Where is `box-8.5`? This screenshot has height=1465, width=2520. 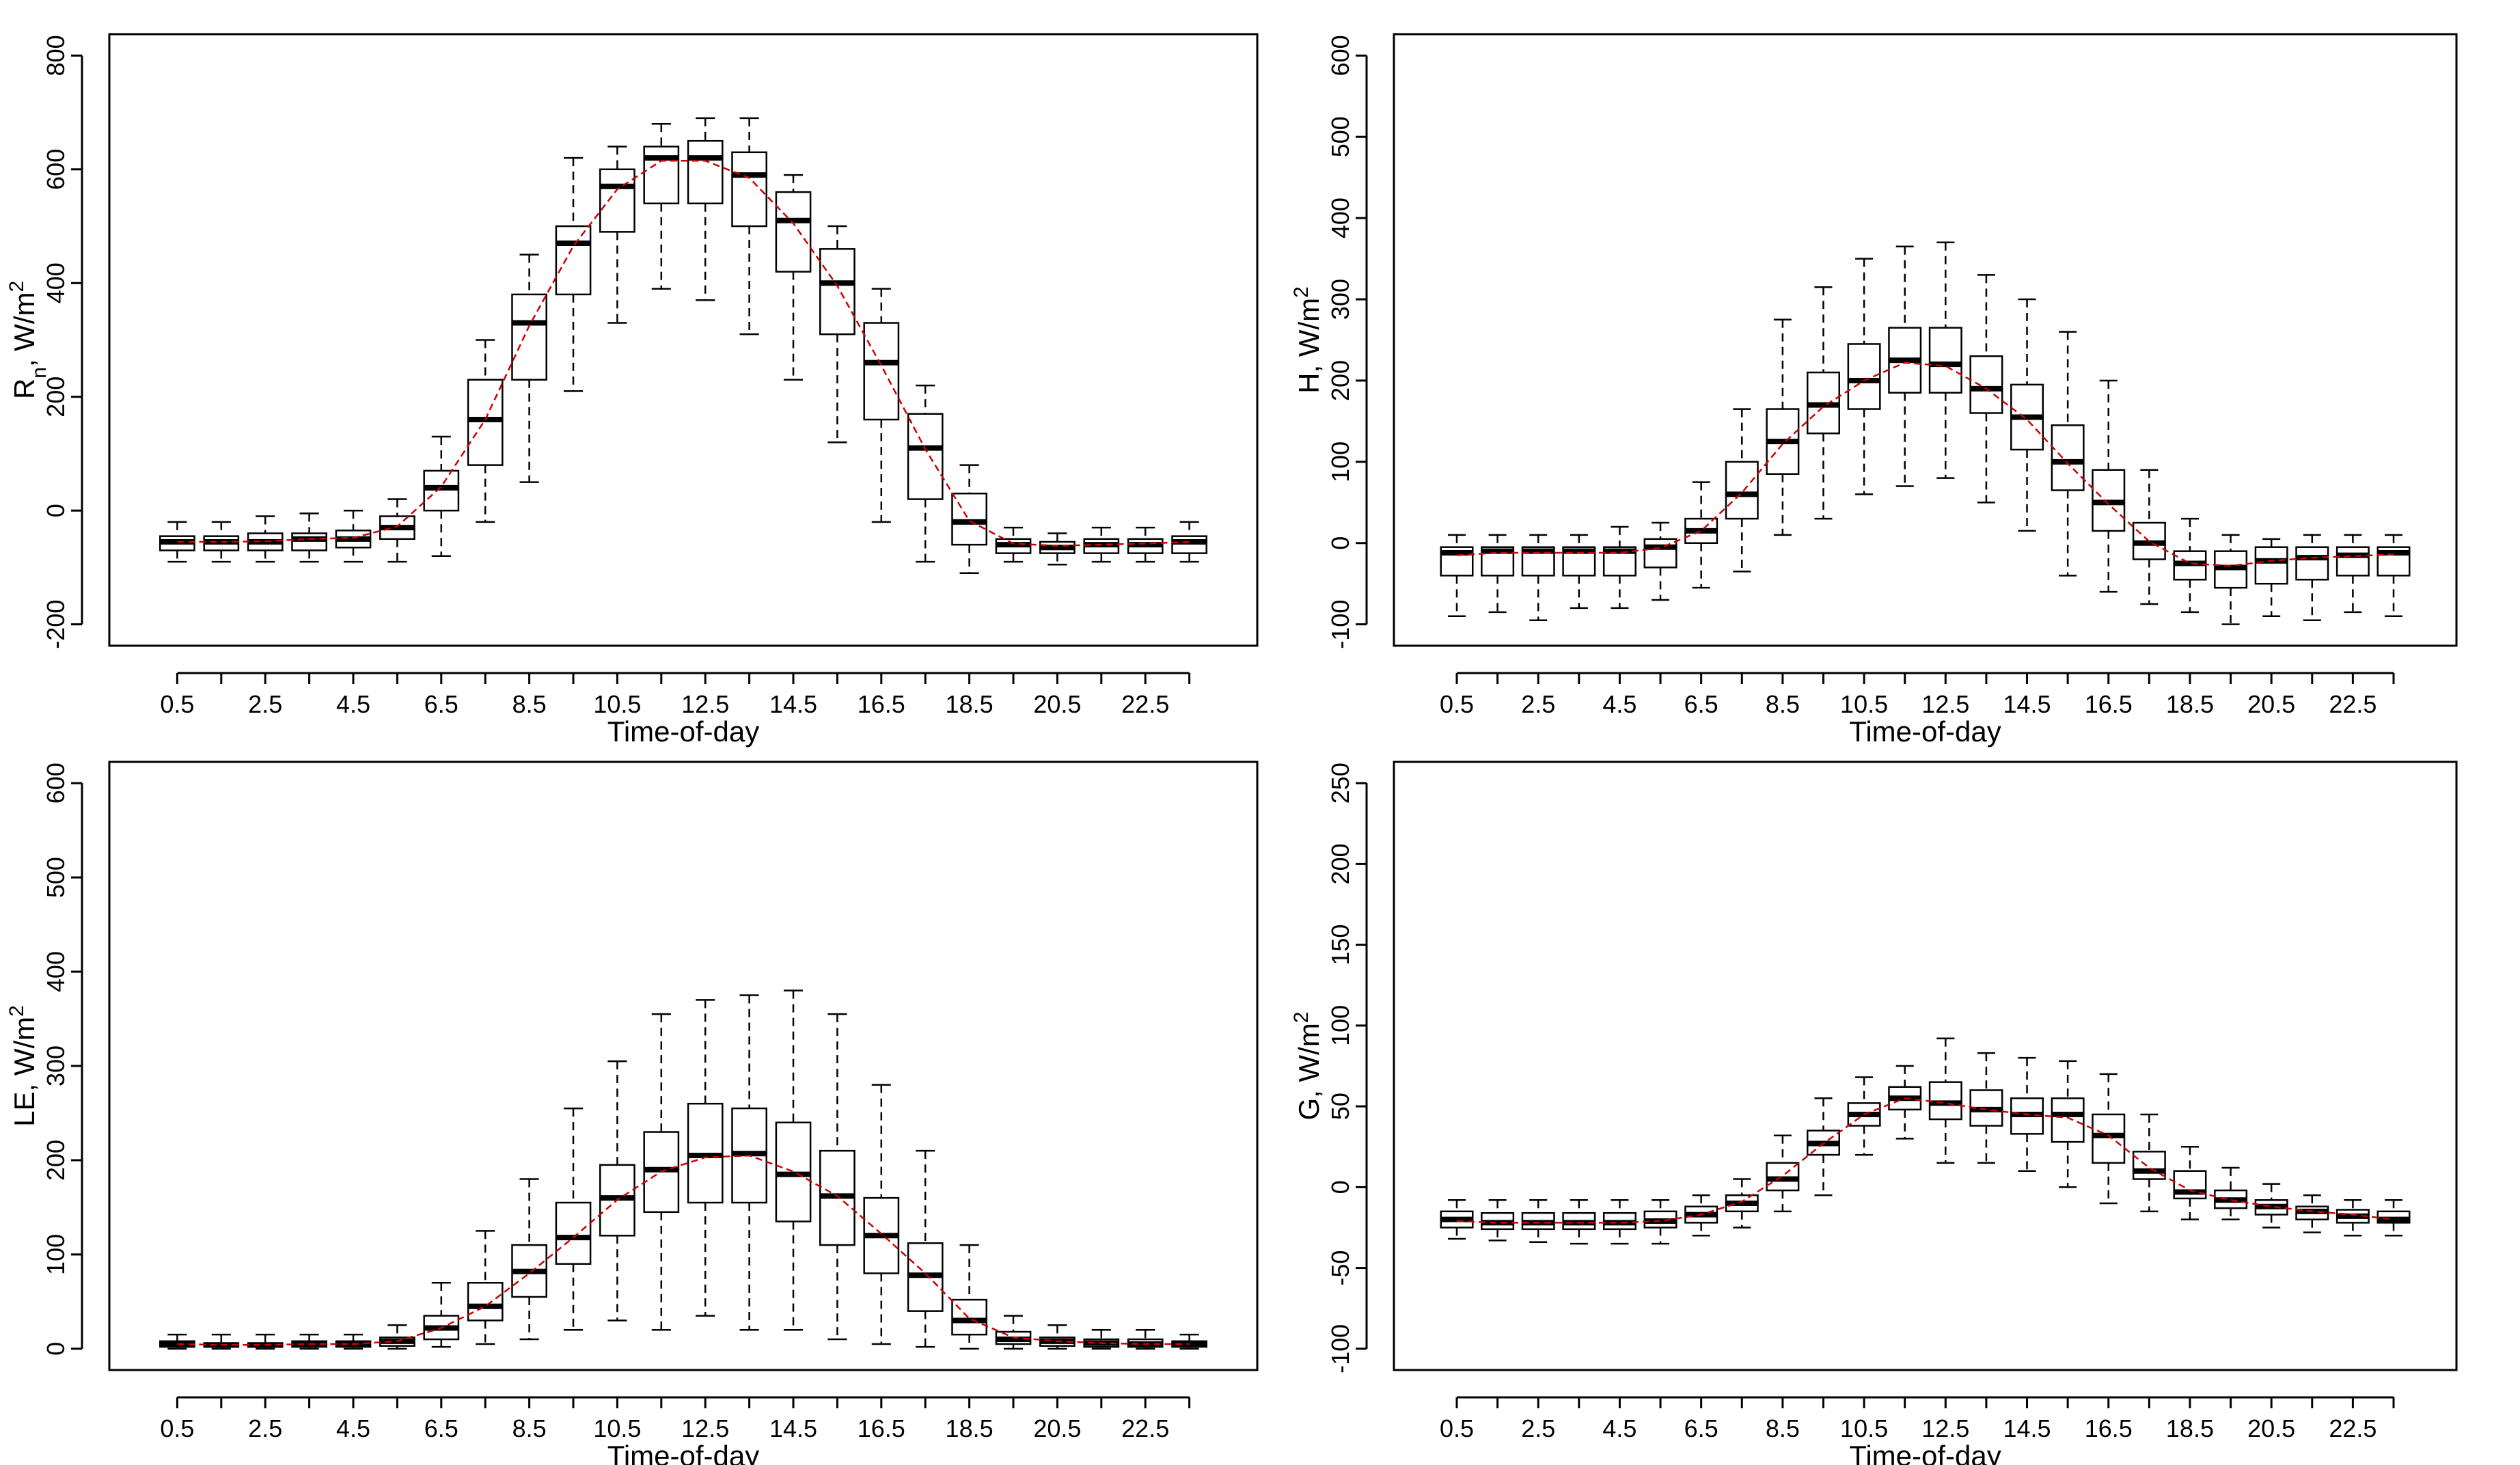
box-8.5 is located at coordinates (1783, 427).